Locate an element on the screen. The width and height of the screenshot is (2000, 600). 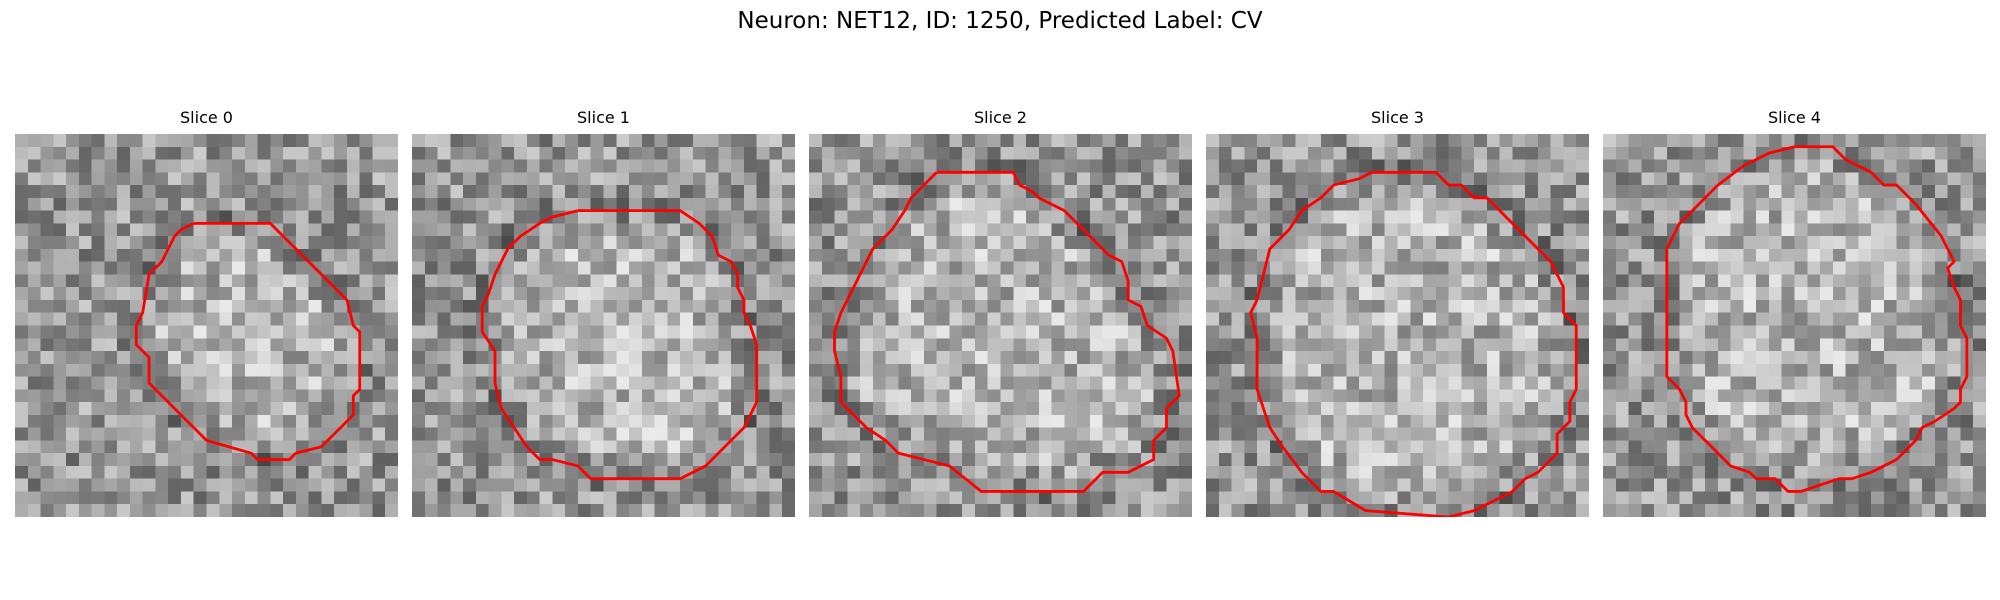
slice-title: Slice 0 is located at coordinates (206, 117).